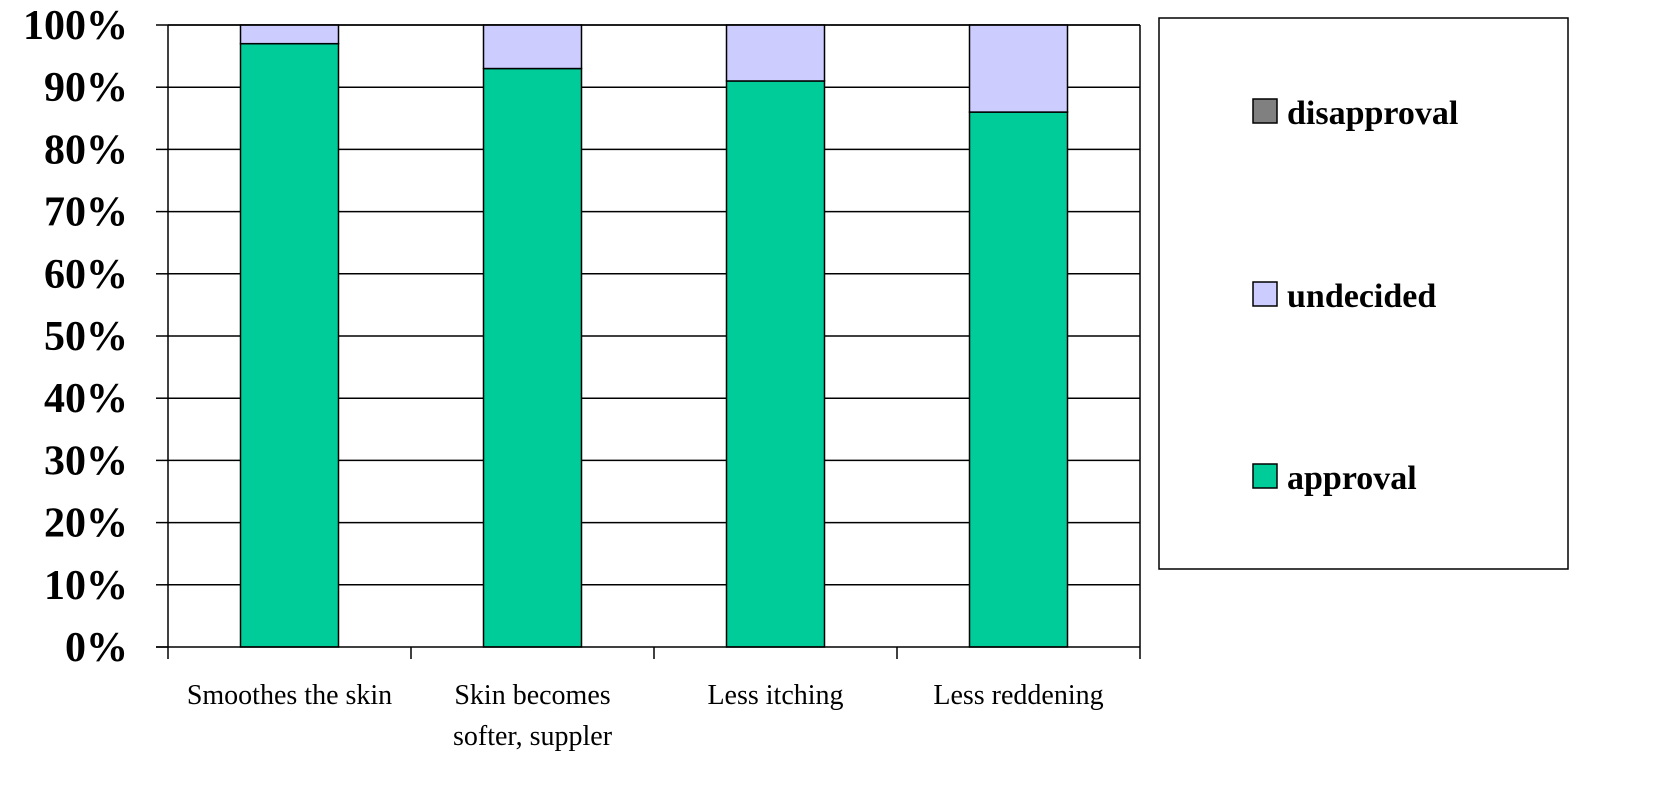 Image resolution: width=1679 pixels, height=806 pixels. I want to click on x-tick-label: Less itching, so click(775, 695).